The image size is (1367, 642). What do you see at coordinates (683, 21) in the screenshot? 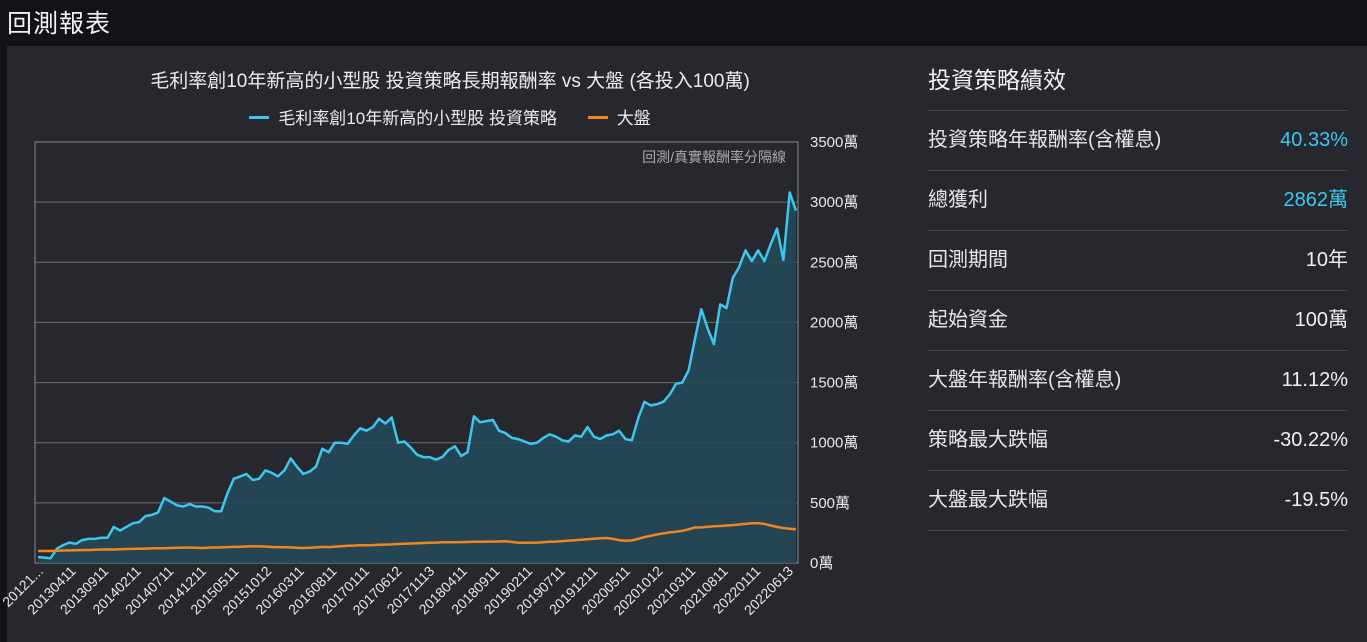
I see `header-bar: 回測報表` at bounding box center [683, 21].